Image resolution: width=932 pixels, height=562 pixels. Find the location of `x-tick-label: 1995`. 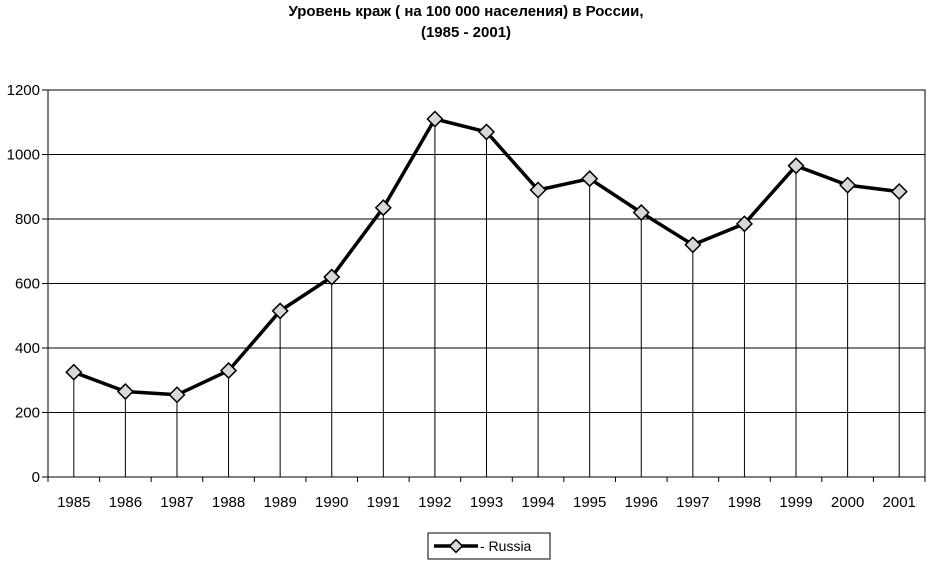

x-tick-label: 1995 is located at coordinates (589, 502).